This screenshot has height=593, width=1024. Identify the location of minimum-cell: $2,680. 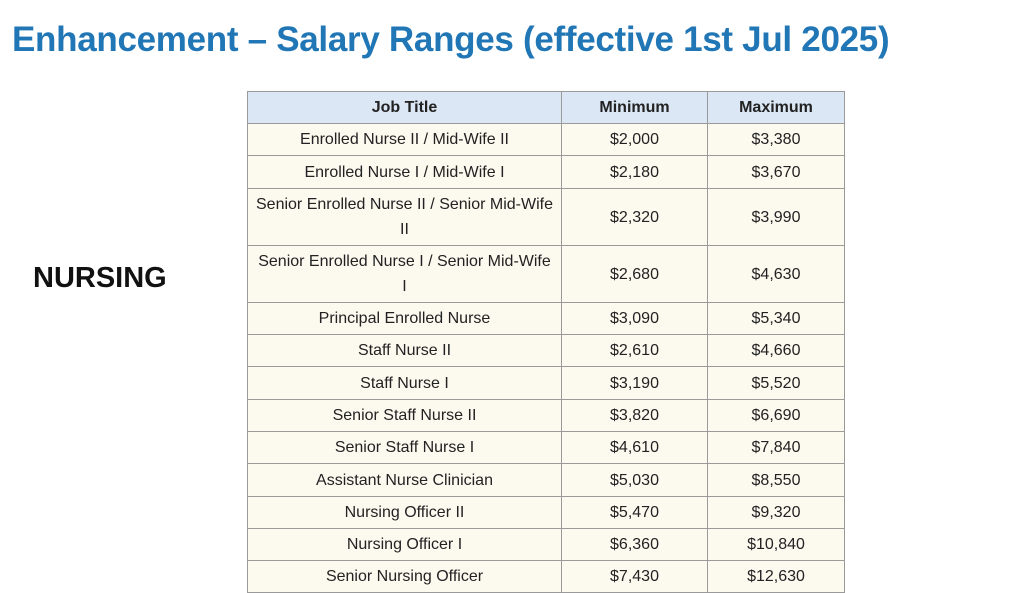
(634, 274).